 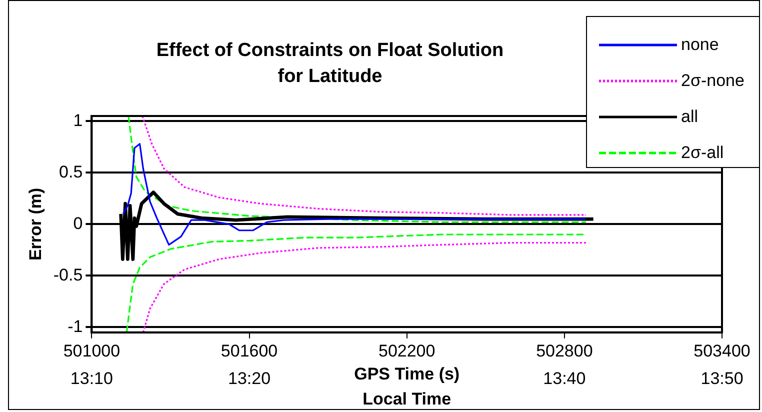 What do you see at coordinates (35, 224) in the screenshot?
I see `y-axis-title: Error (m)` at bounding box center [35, 224].